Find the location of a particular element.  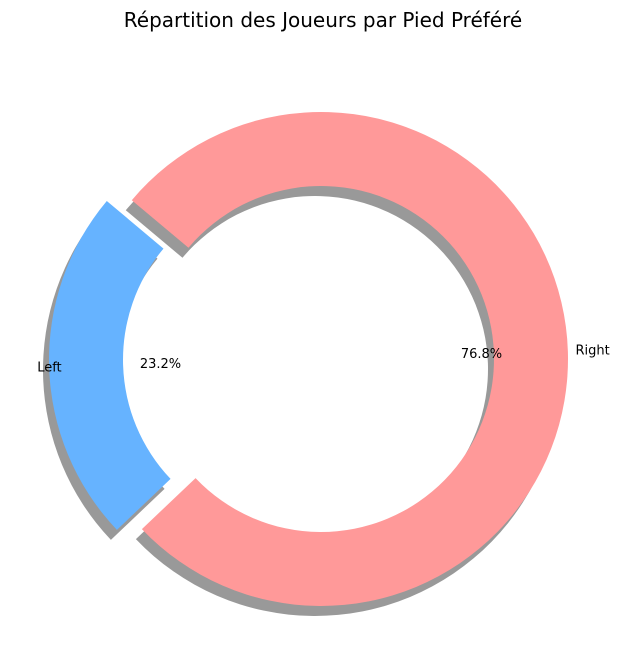

pct-label-right: 76.8% is located at coordinates (481, 354).